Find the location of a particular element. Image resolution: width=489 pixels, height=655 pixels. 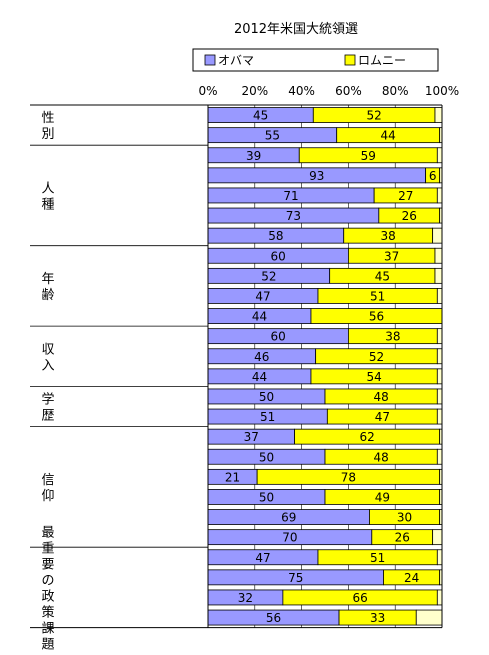

data-label: 75 is located at coordinates (295, 578).